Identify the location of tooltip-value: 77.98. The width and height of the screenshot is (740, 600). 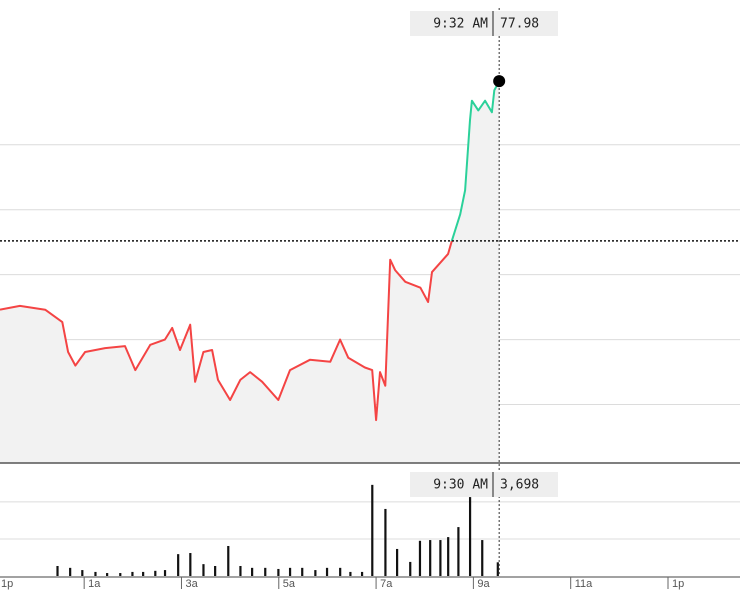
(519, 24).